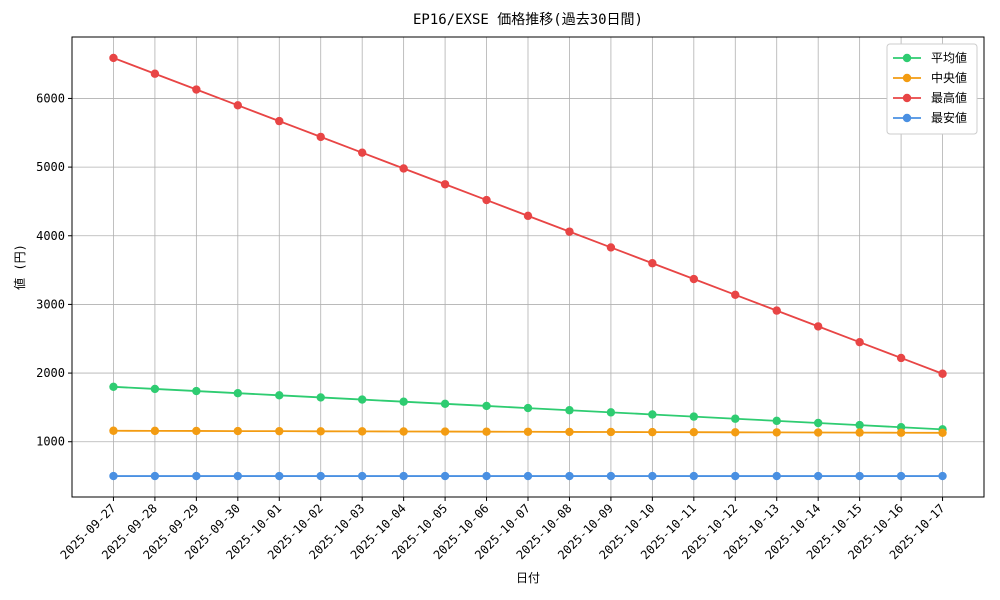  I want to click on legend-label: 最高値, so click(949, 97).